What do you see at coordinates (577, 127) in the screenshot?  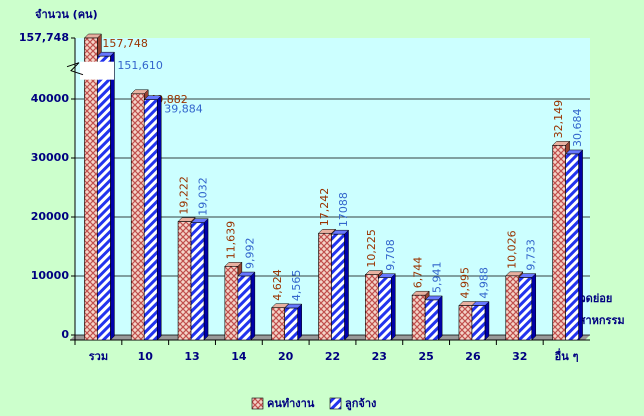 I see `data-label: 30,684` at bounding box center [577, 127].